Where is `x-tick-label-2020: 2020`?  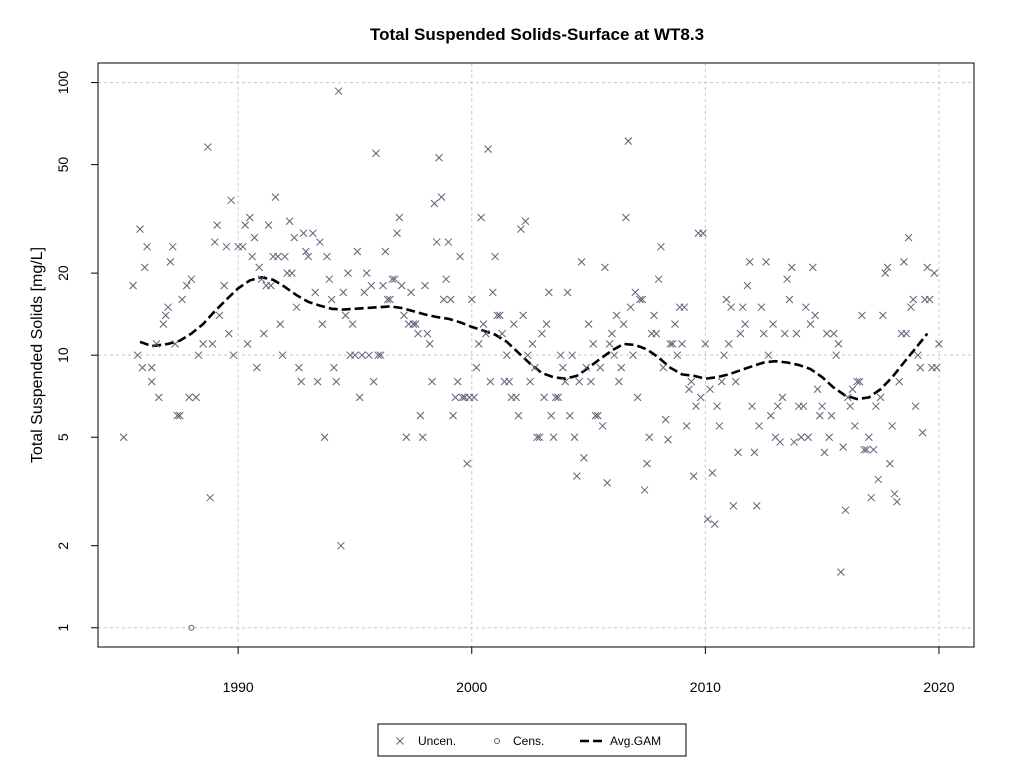
x-tick-label-2020: 2020 is located at coordinates (938, 687).